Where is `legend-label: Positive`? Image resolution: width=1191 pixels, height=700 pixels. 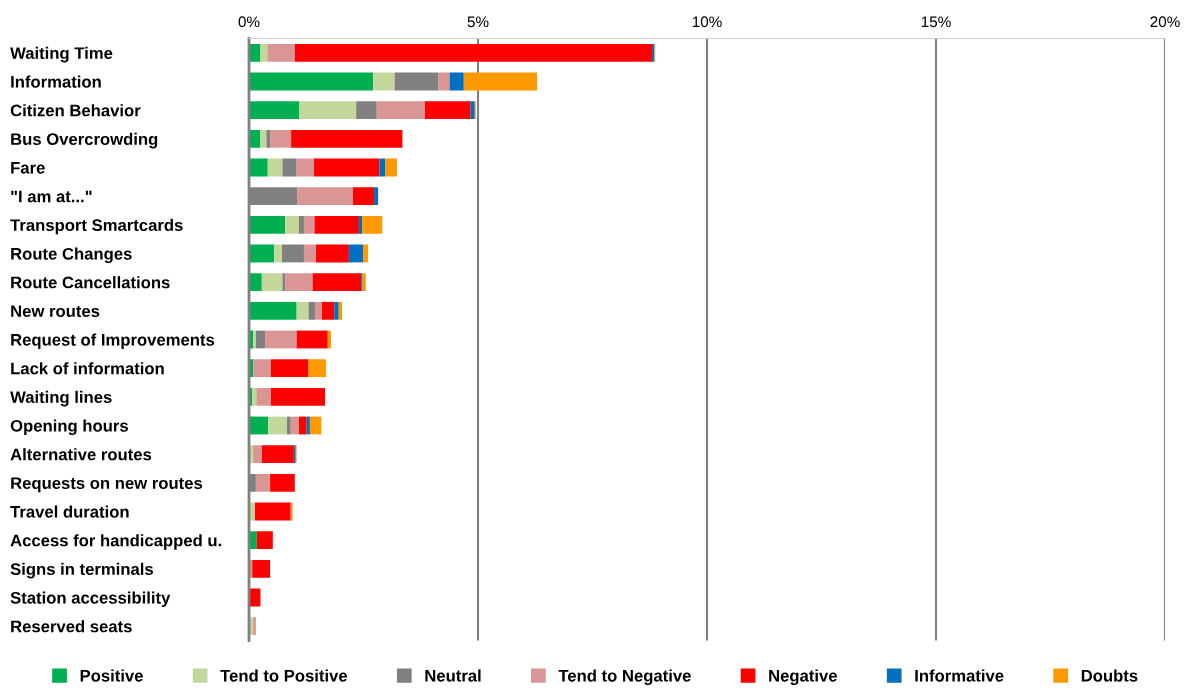 legend-label: Positive is located at coordinates (111, 675).